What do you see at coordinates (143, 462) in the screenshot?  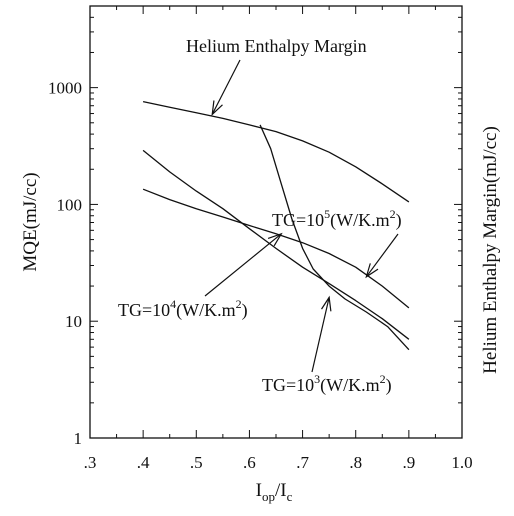 I see `x-tick-label: .4` at bounding box center [143, 462].